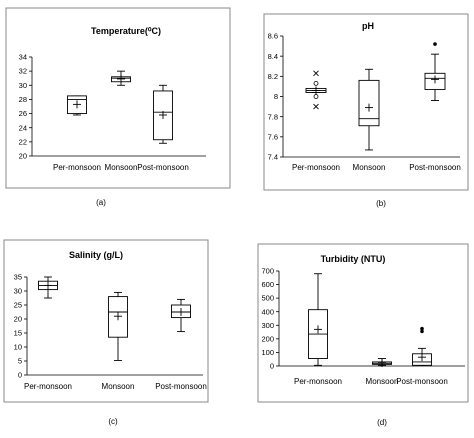  What do you see at coordinates (382, 422) in the screenshot?
I see `turbidity-caption: (d)` at bounding box center [382, 422].